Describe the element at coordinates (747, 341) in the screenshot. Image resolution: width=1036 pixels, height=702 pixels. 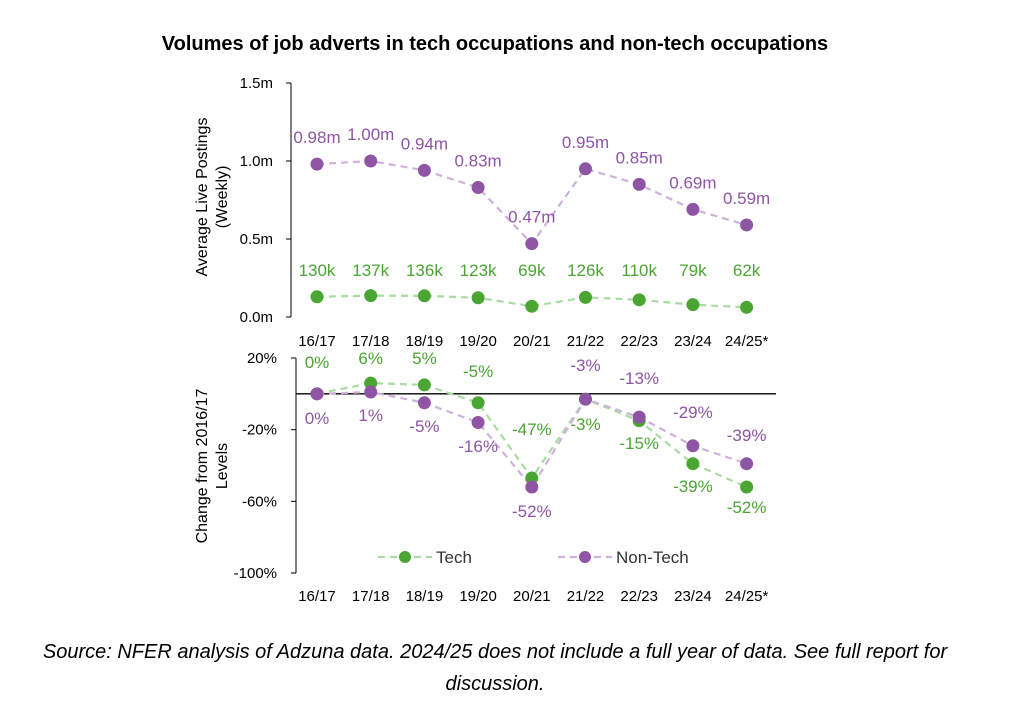
I see `x-tick-label-top: 24/25*` at that location.